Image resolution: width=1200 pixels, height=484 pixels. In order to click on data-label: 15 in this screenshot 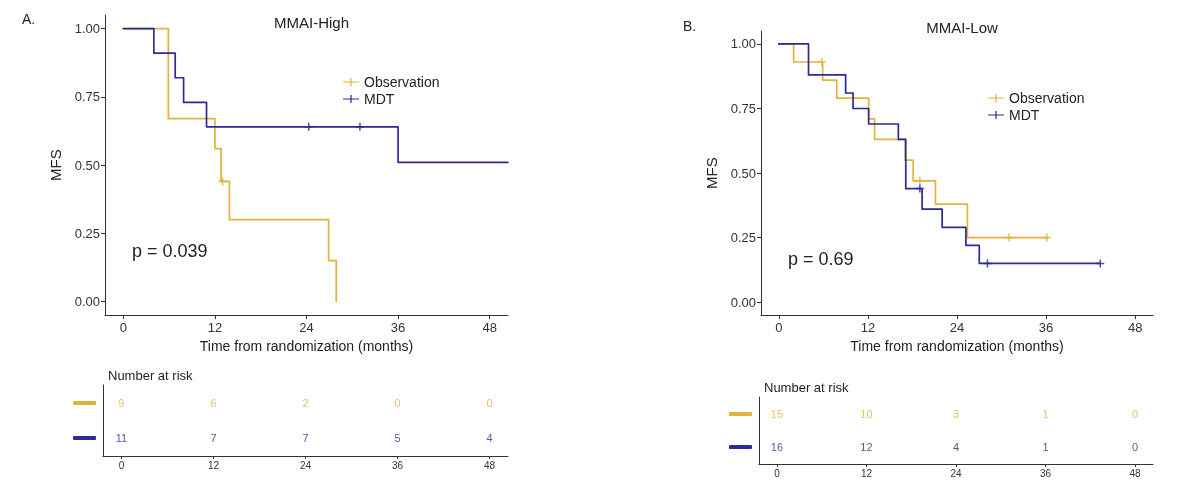, I will do `click(777, 413)`.